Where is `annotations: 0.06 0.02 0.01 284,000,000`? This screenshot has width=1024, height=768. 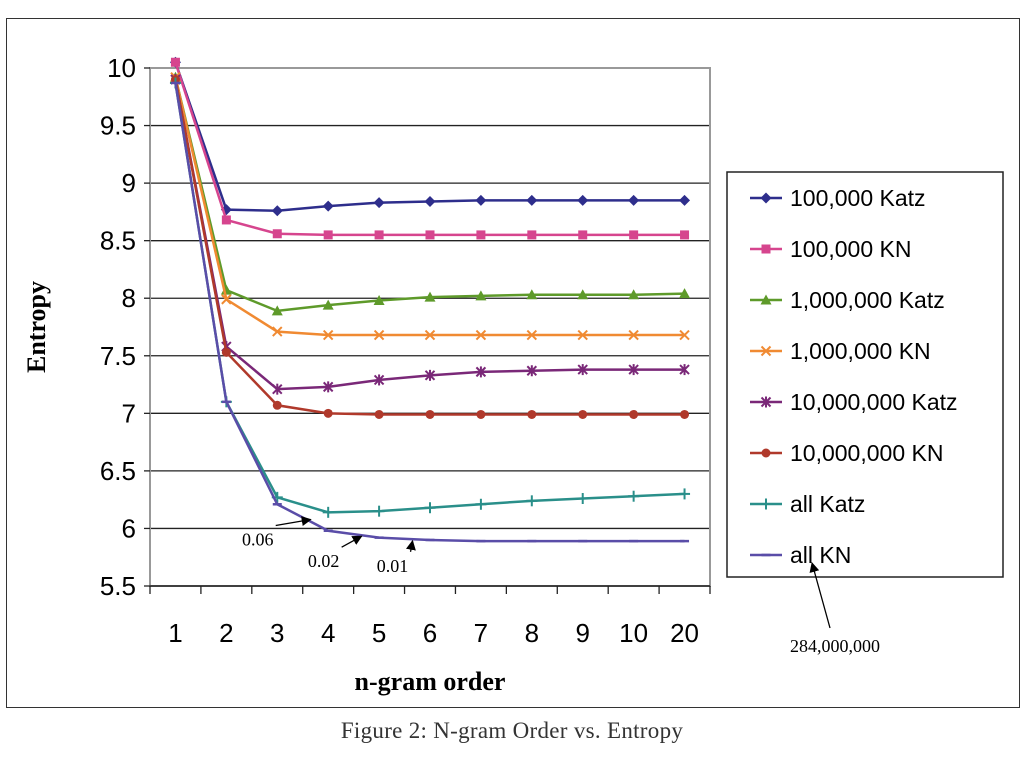 annotations: 0.06 0.02 0.01 284,000,000 is located at coordinates (561, 586).